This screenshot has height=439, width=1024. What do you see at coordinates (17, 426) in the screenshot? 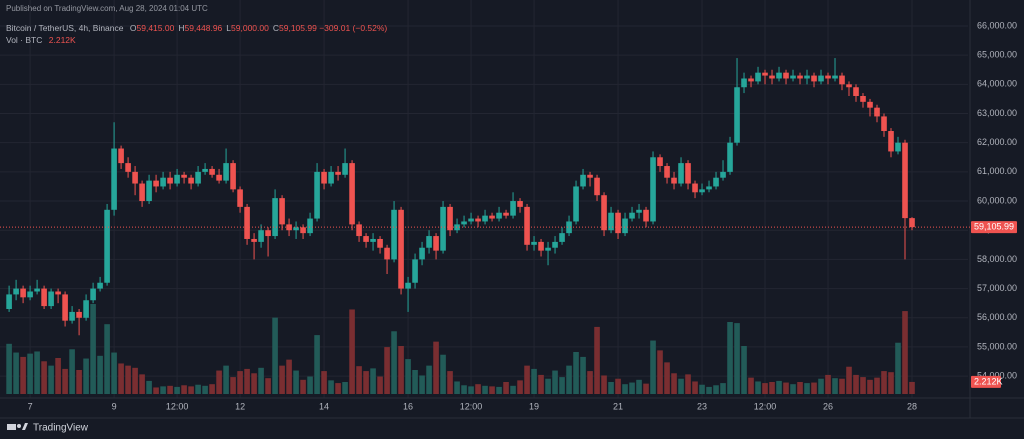
I see `footer-logo` at bounding box center [17, 426].